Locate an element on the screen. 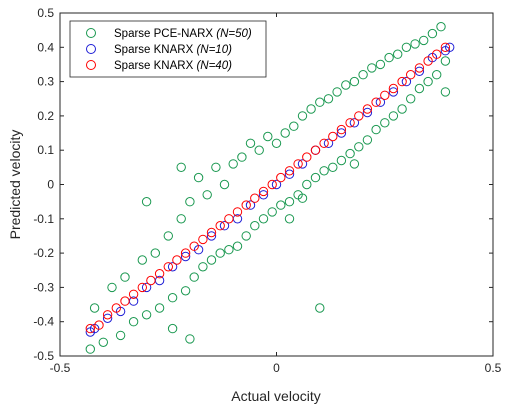 The width and height of the screenshot is (505, 407). y-tick-label: -0.4 is located at coordinates (43, 322).